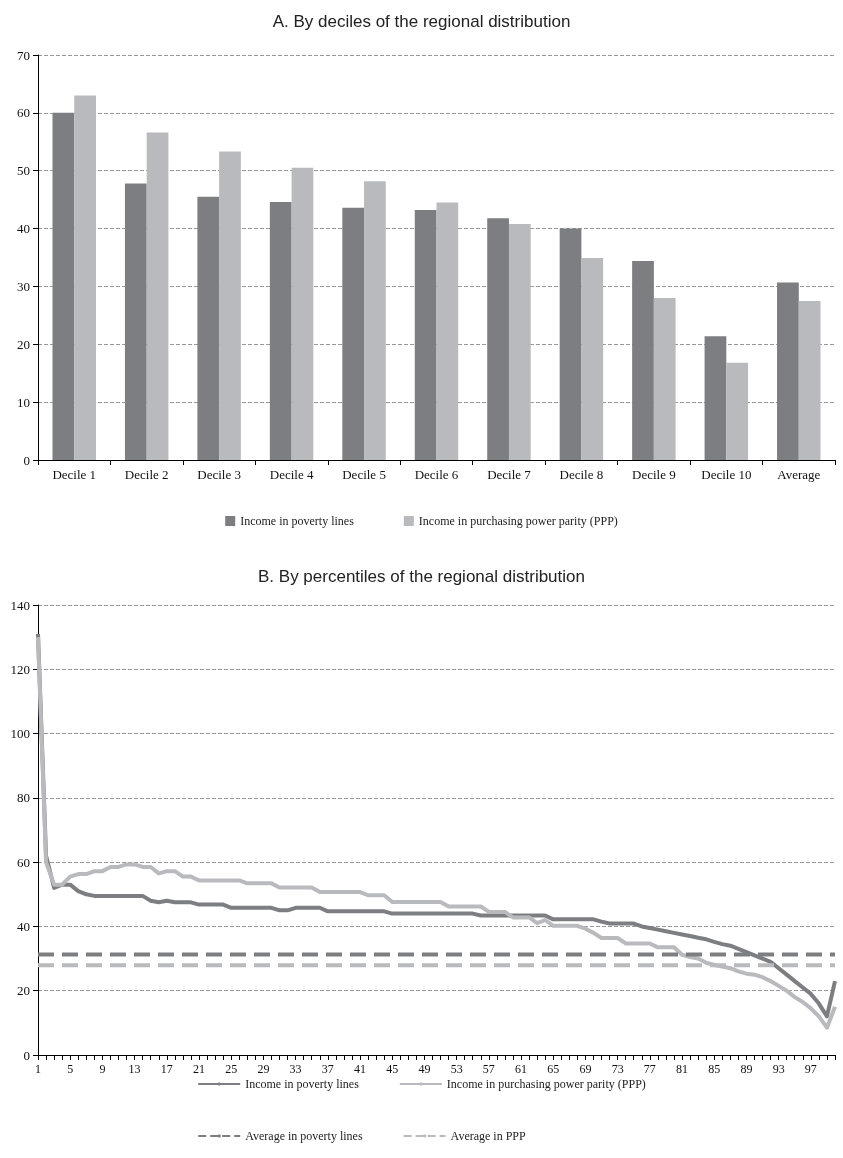  Describe the element at coordinates (649, 1069) in the screenshot. I see `x-tick-label: 77` at that location.